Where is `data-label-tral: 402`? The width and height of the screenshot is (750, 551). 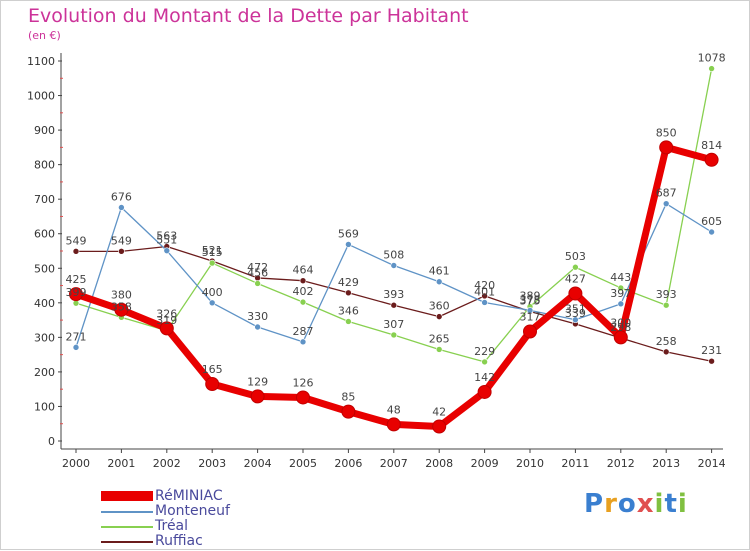
data-label-tral: 402 is located at coordinates (303, 291).